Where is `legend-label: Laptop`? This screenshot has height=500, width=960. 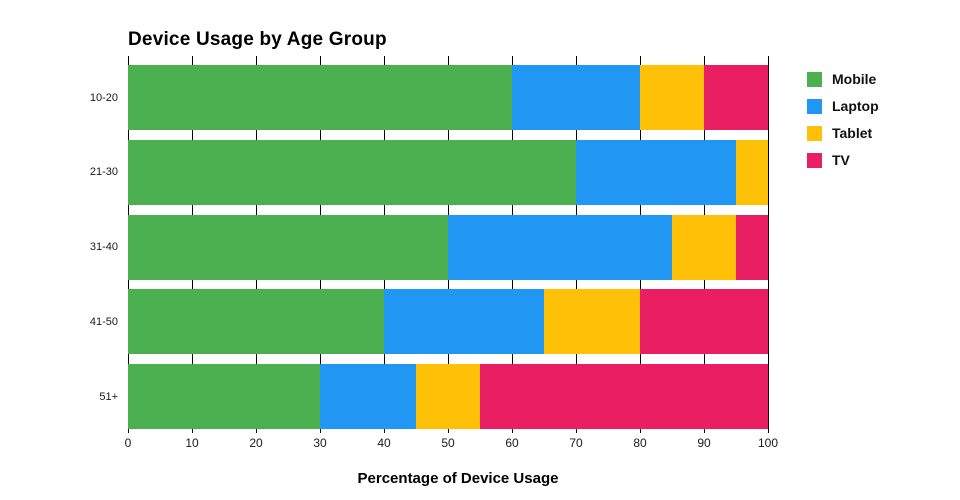
legend-label: Laptop is located at coordinates (855, 106).